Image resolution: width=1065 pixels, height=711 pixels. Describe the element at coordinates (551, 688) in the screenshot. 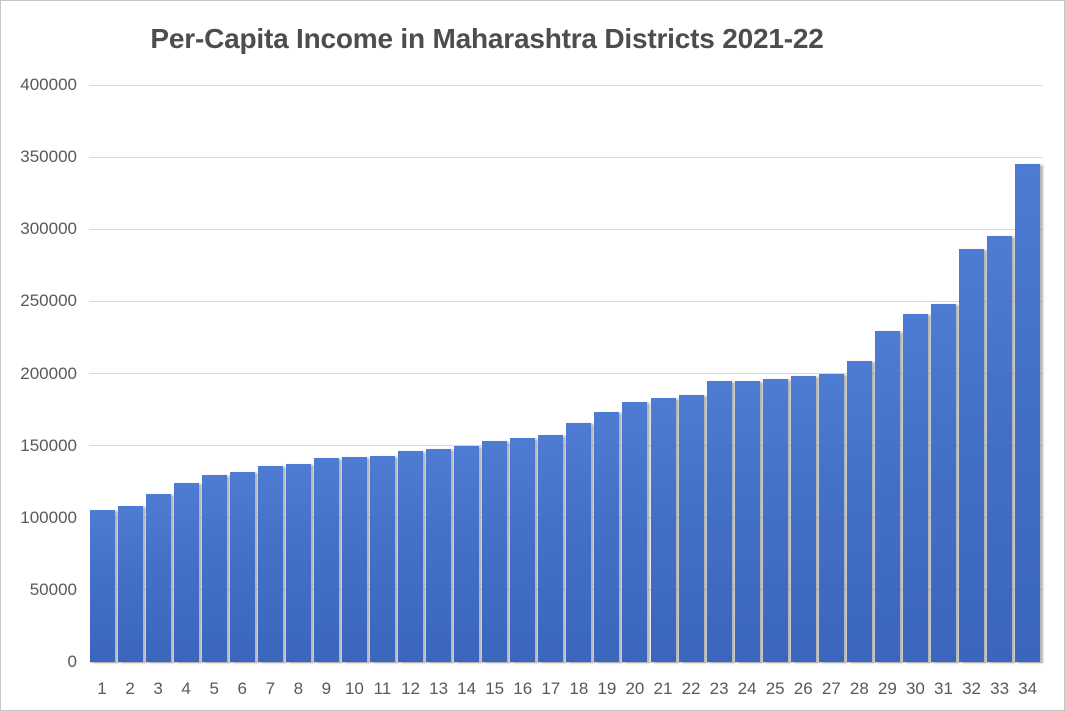

I see `x-axis-tick-label: 17` at that location.